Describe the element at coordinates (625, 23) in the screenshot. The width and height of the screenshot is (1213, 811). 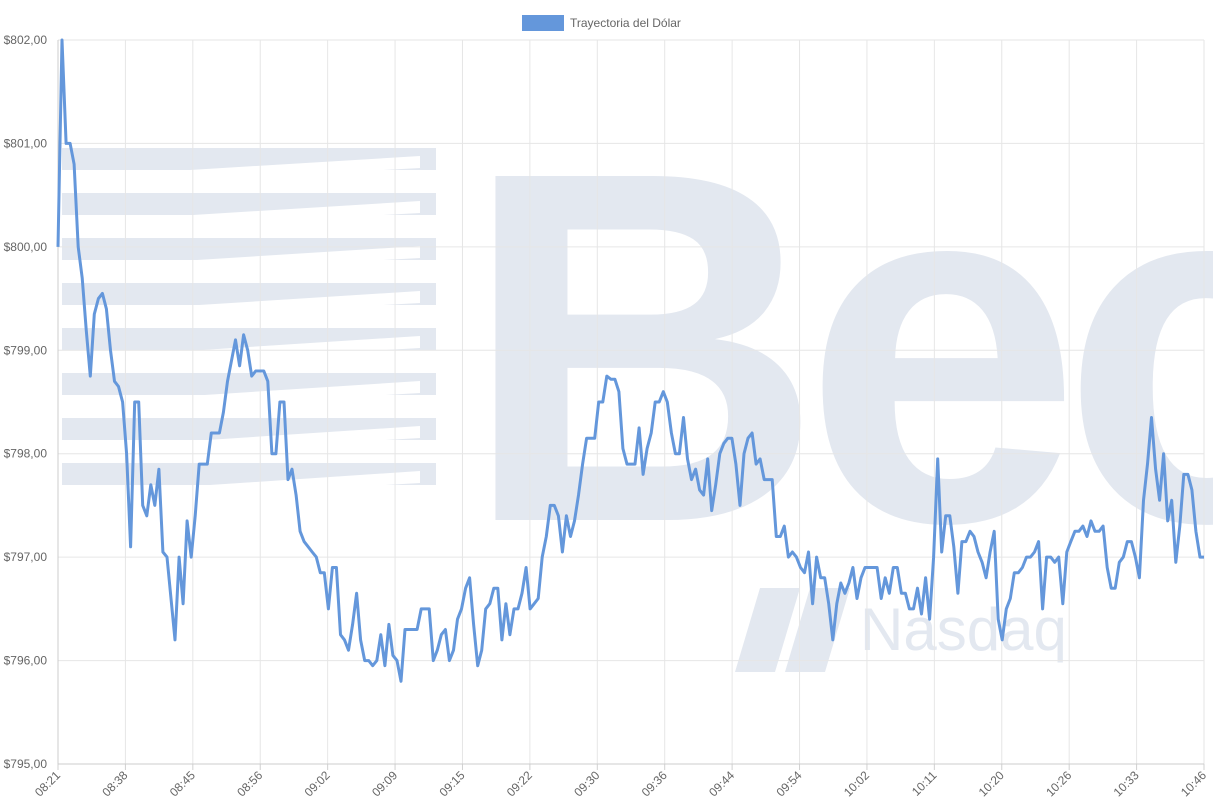
I see `legend-label: Trayectoria del Dólar` at that location.